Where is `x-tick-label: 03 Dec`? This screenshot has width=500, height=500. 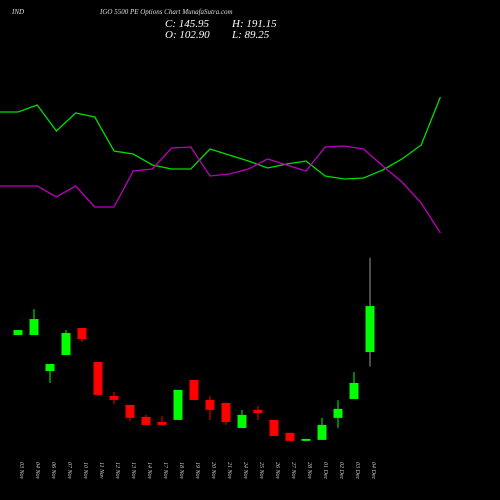
x-tick-label: 03 Dec is located at coordinates (357, 470).